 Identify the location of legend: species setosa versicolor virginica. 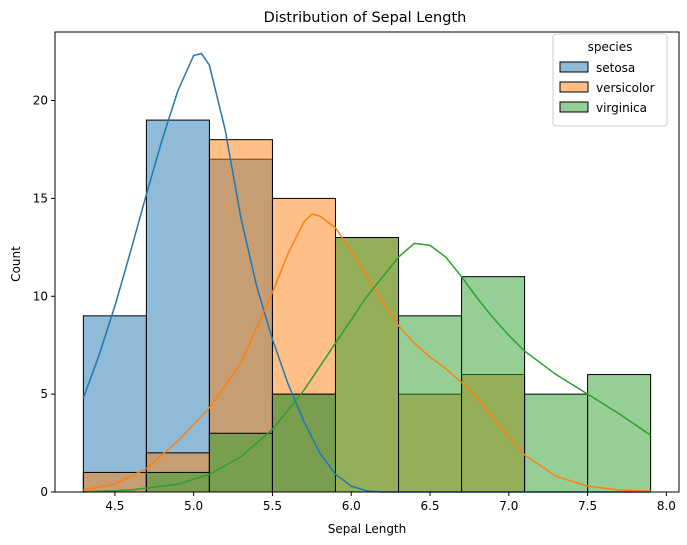
(610, 80).